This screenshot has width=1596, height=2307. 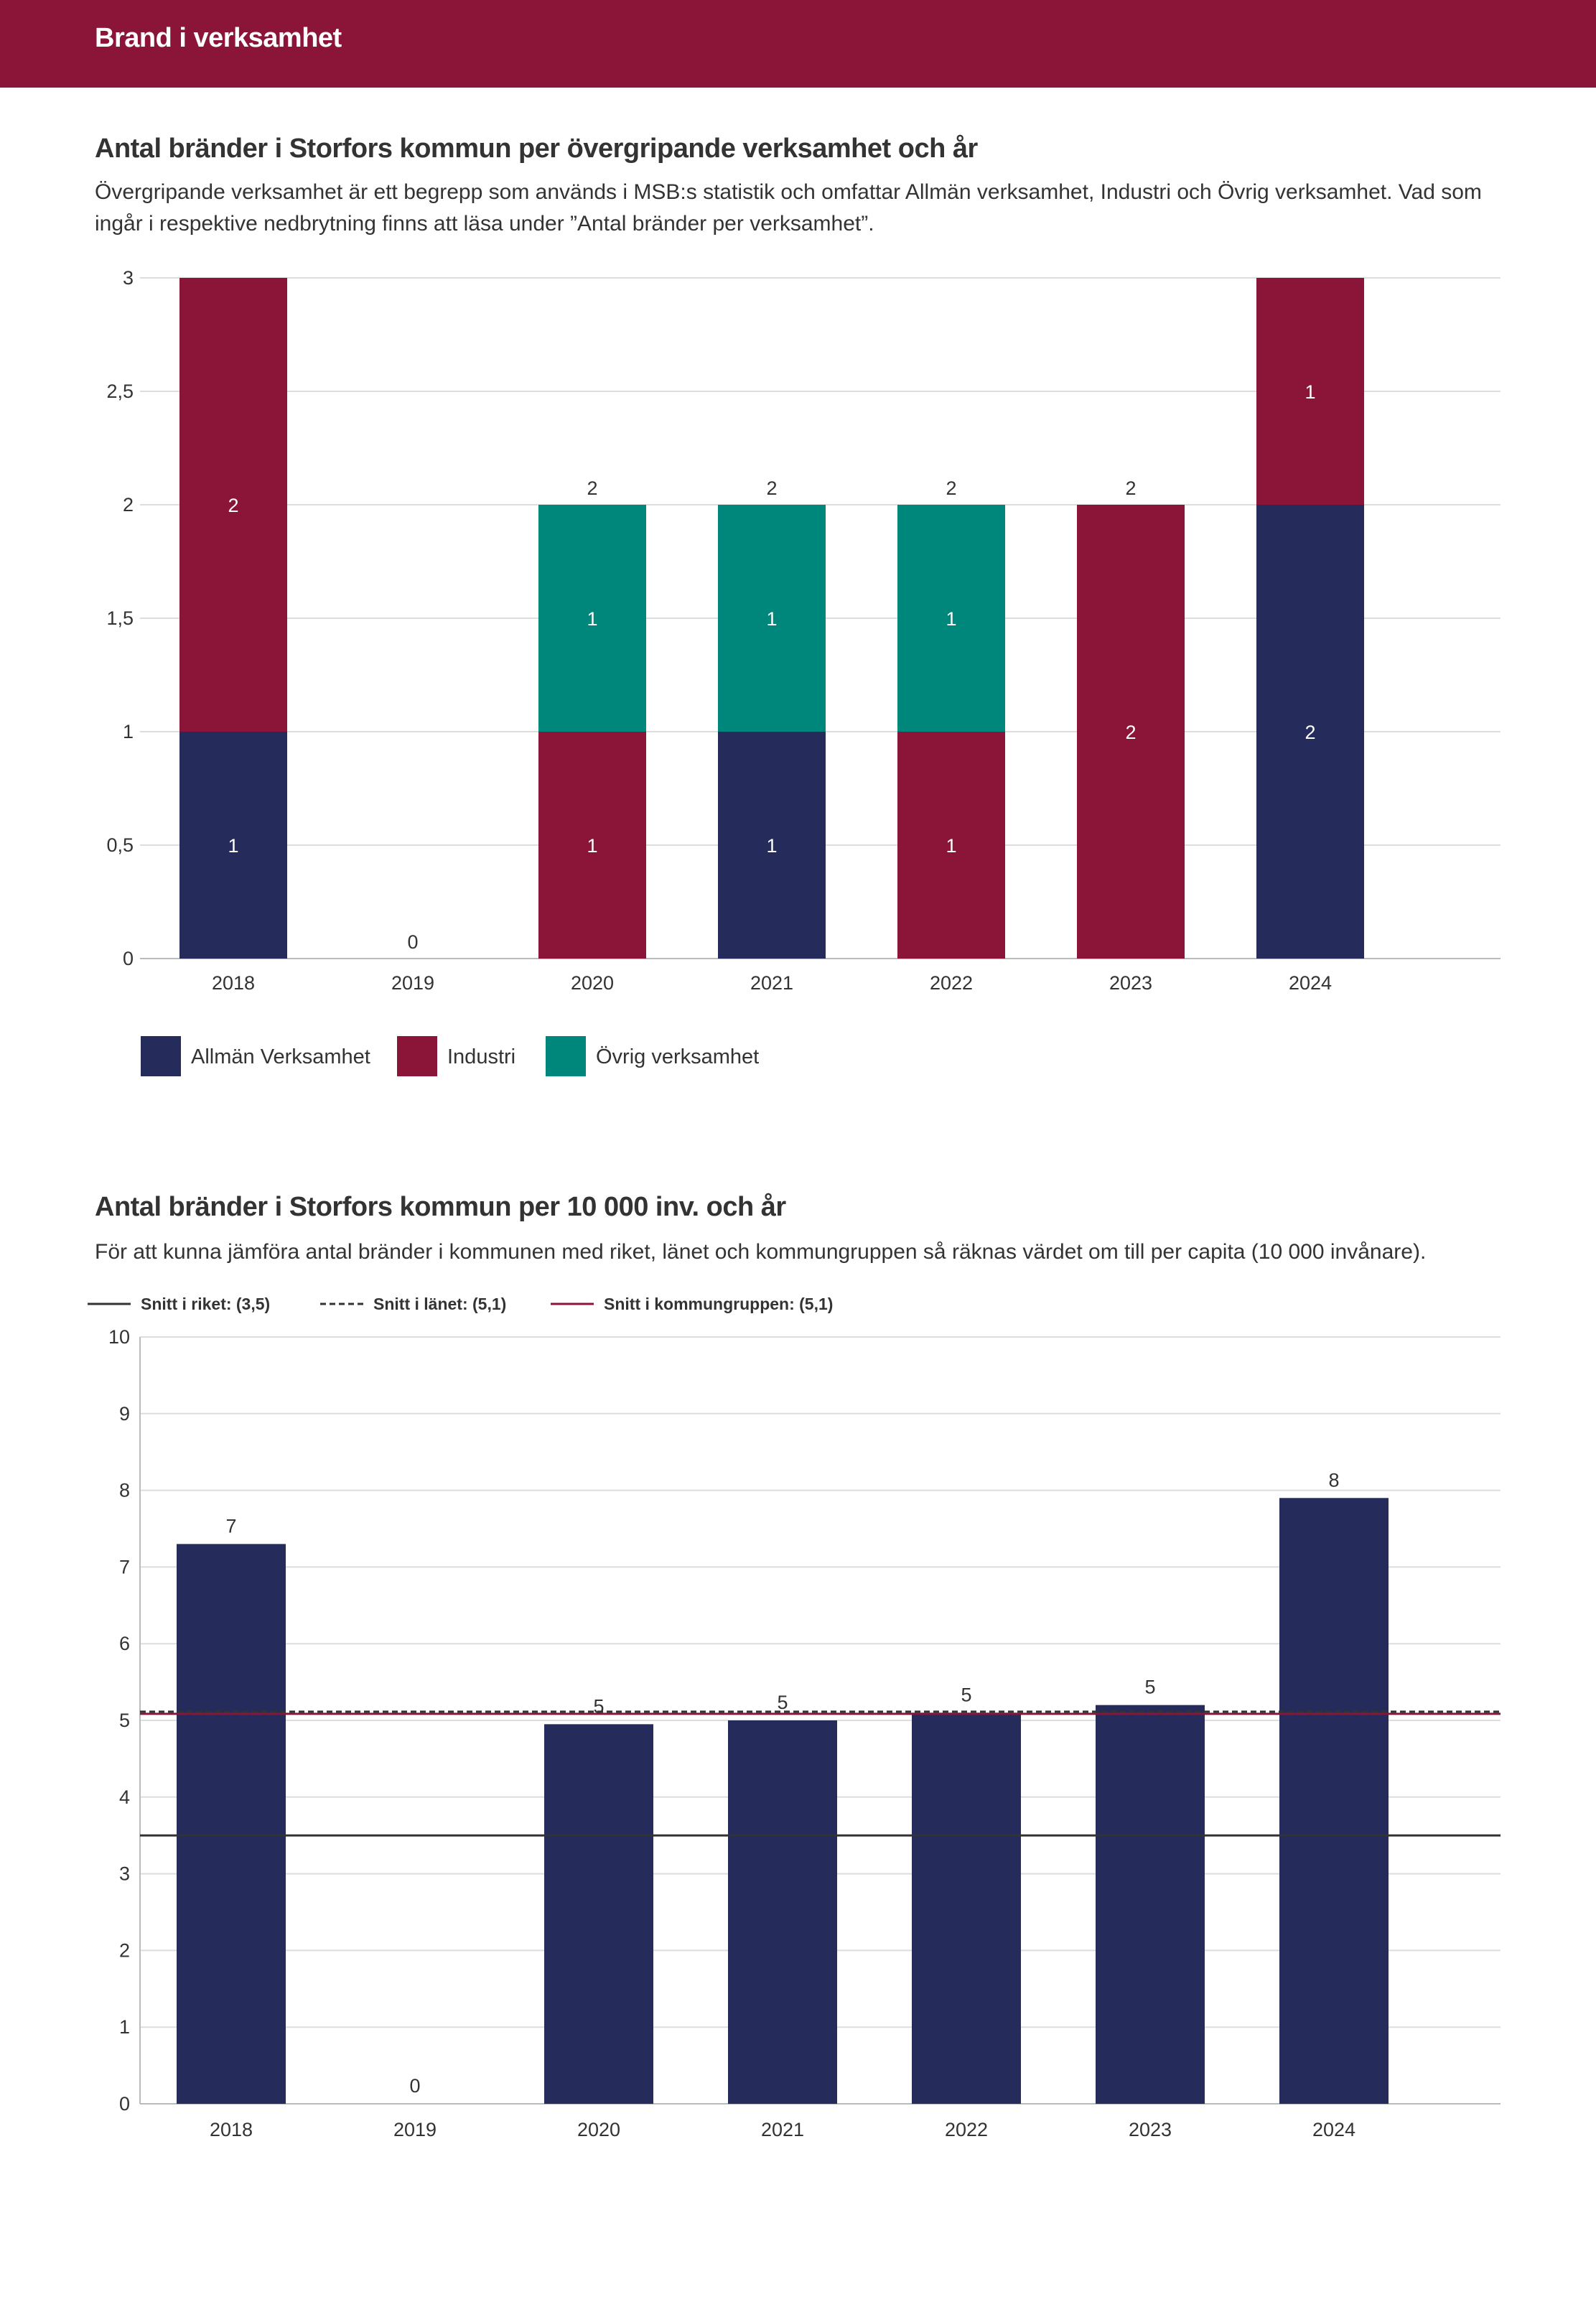 I want to click on bar-value-label: 0, so click(x=414, y=2086).